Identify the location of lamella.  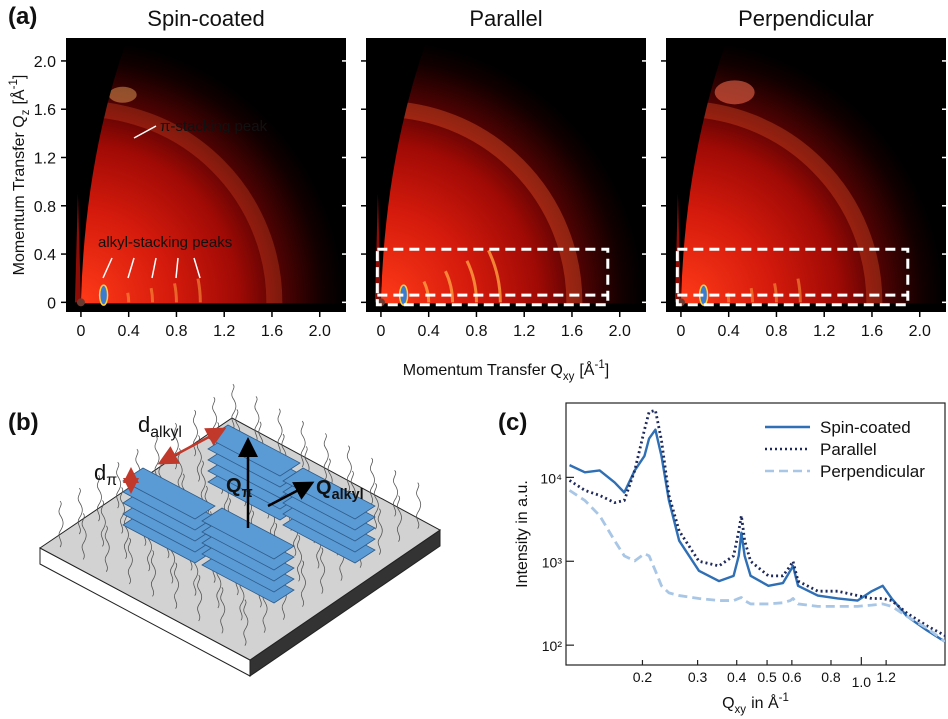
(329, 493).